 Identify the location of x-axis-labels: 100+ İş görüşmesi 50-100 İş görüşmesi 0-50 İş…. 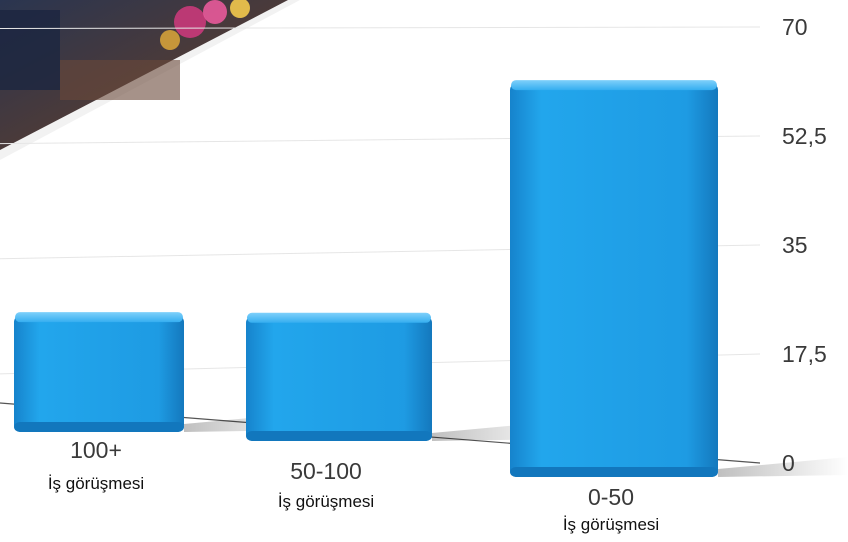
(353, 485).